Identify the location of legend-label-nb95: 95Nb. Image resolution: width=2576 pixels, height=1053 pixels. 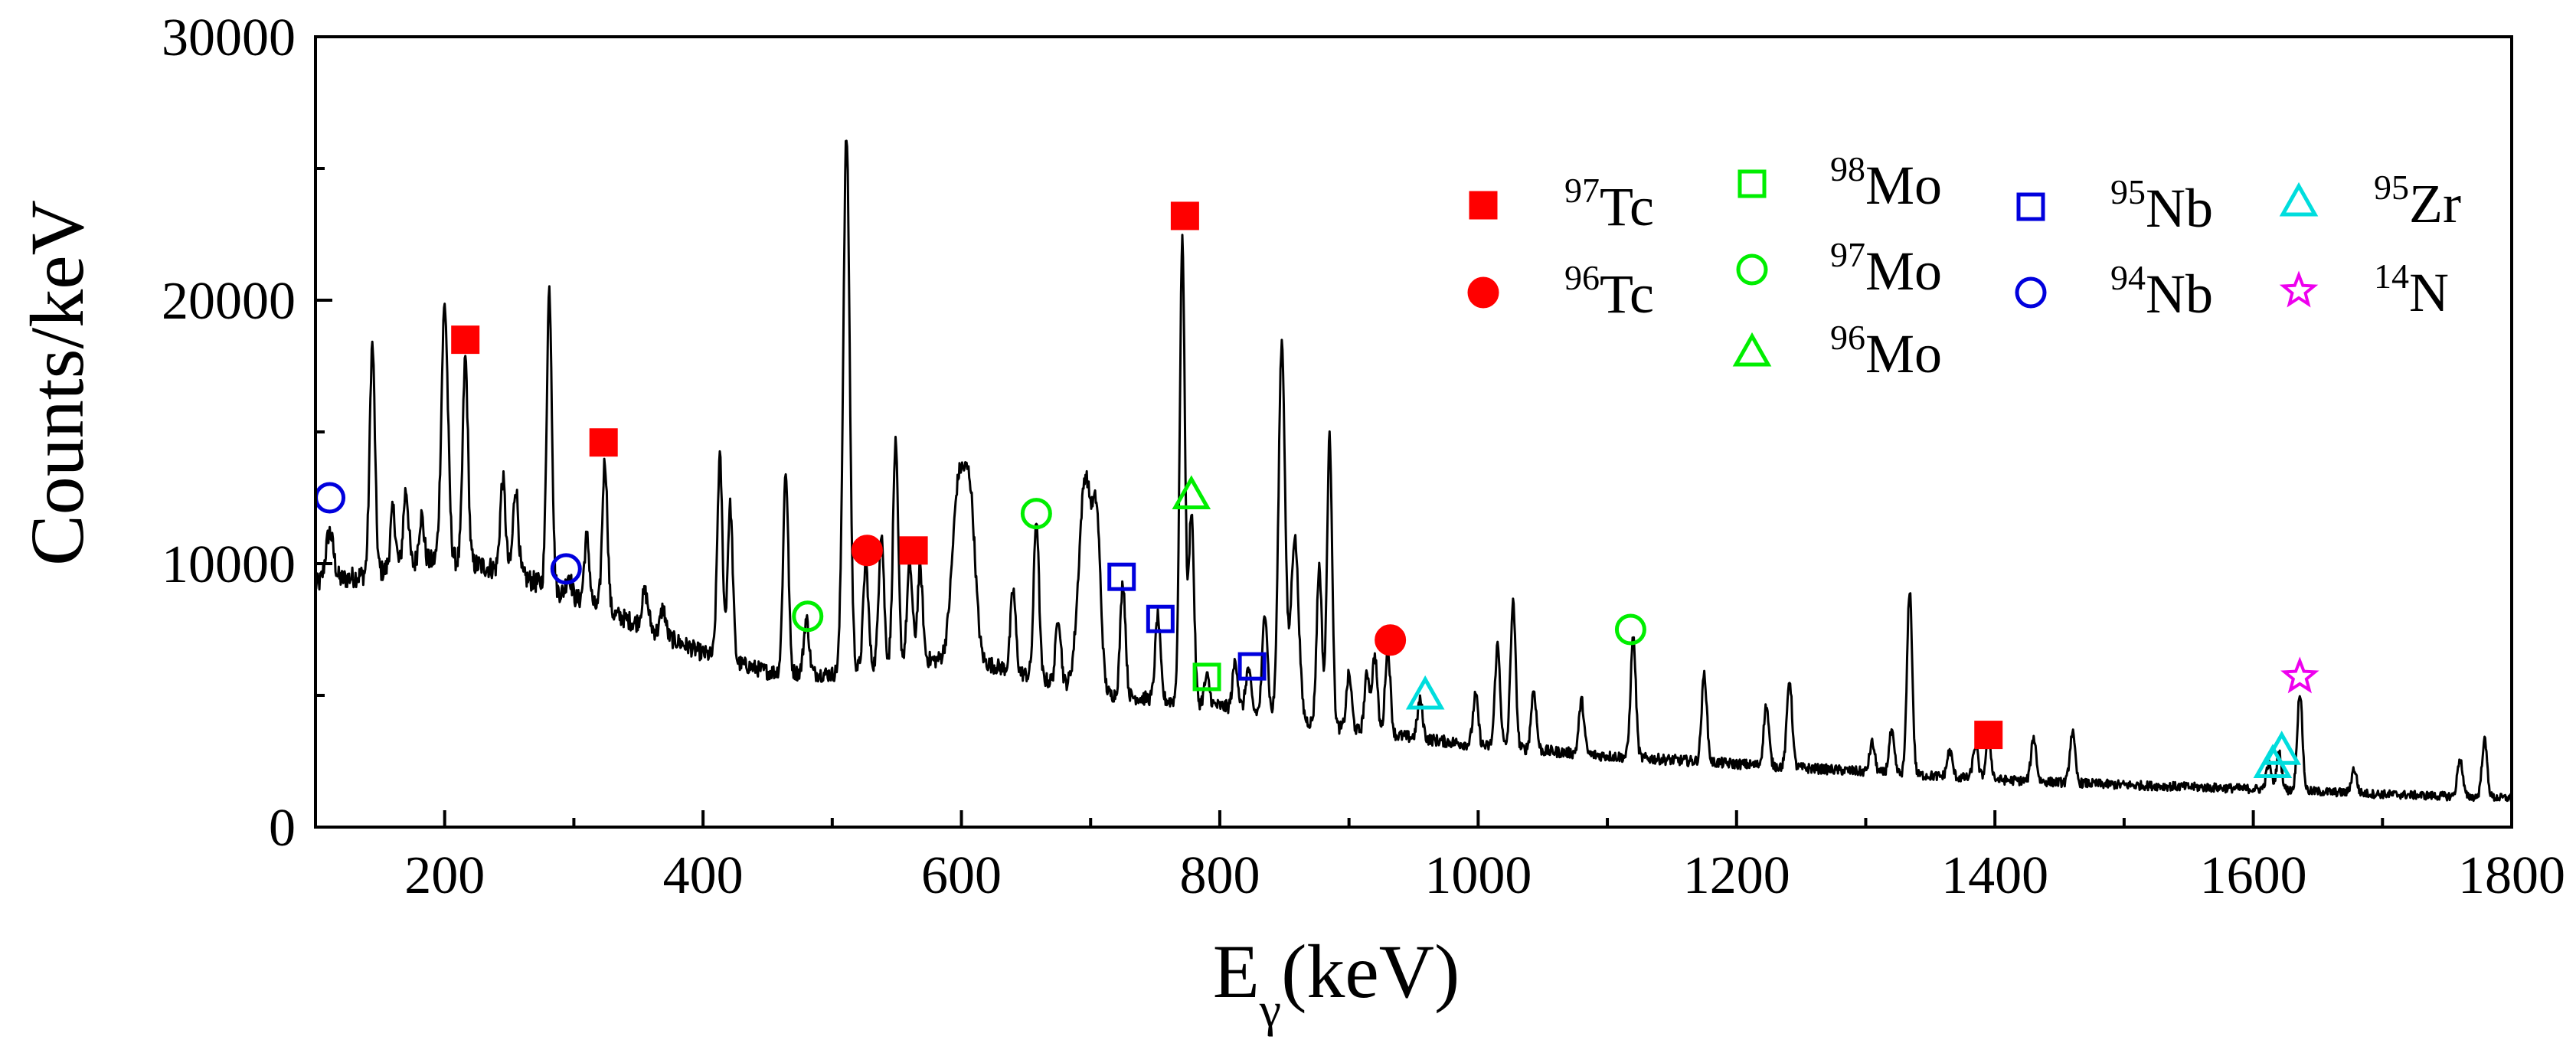
(2161, 205).